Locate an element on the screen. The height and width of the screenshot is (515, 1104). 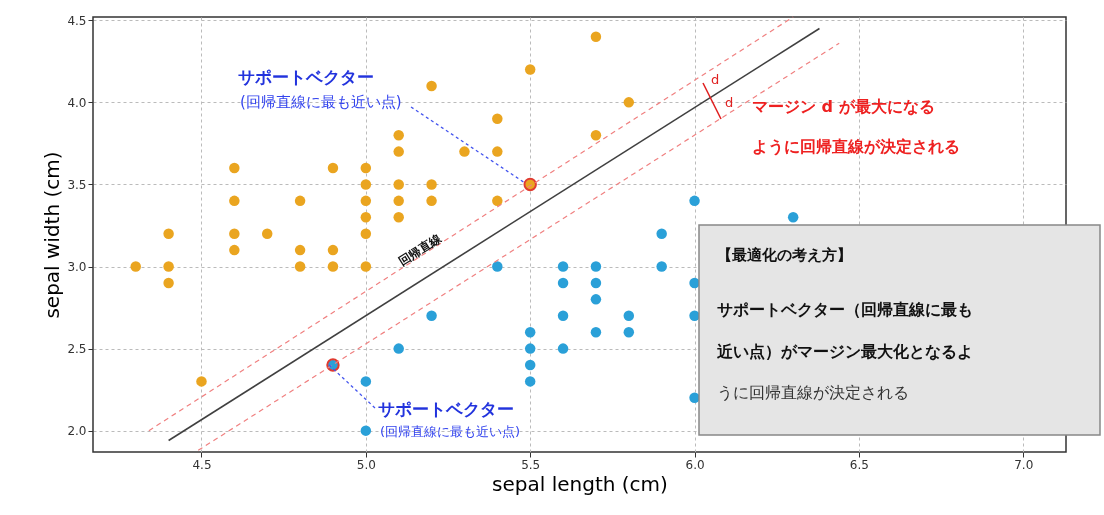
y-tick-label: 2.5 is located at coordinates (77, 349).